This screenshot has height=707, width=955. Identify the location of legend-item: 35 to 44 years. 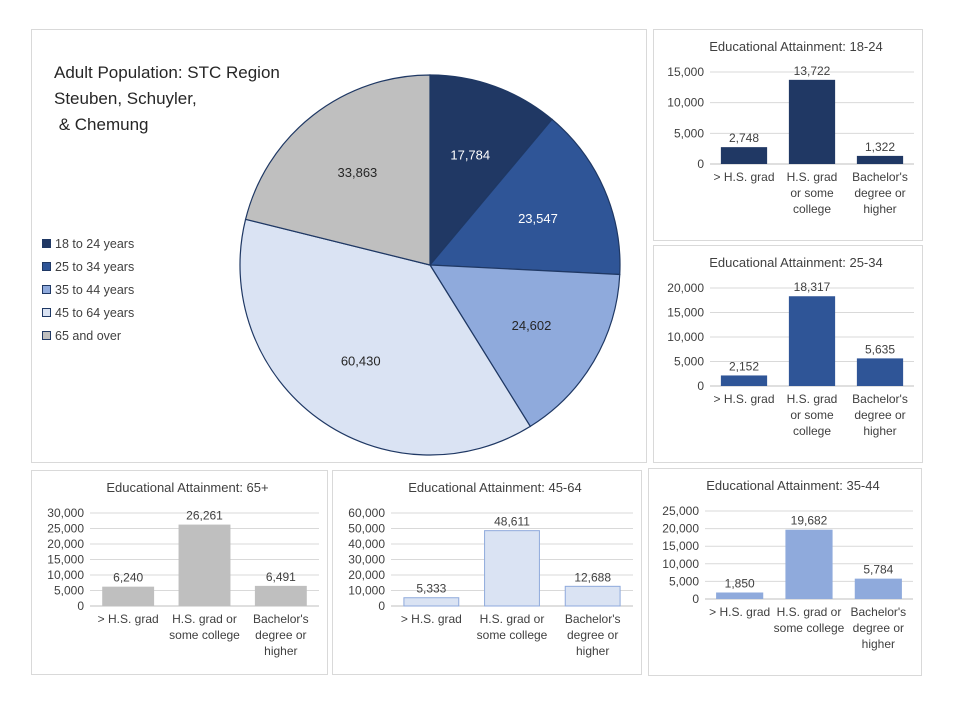
(88, 289).